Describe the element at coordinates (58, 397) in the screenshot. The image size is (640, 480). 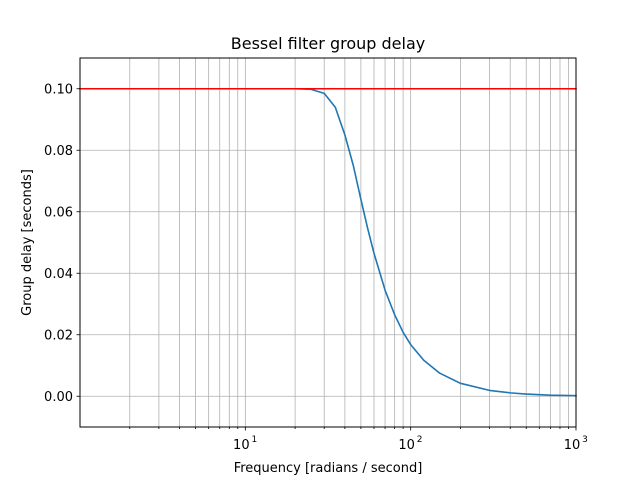
I see `y-tick-label: 0.00` at that location.